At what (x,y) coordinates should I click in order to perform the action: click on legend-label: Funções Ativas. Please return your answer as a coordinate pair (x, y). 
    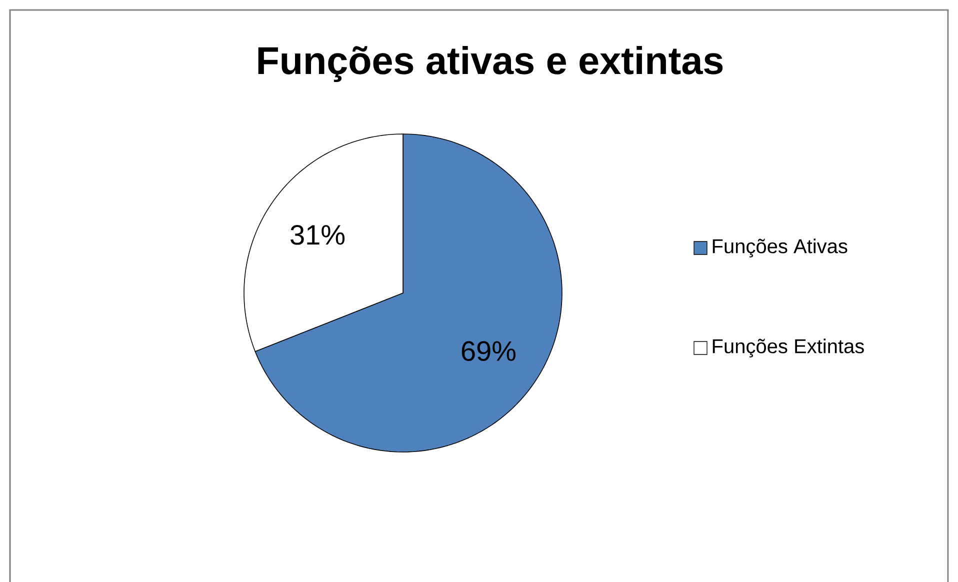
    Looking at the image, I should click on (780, 248).